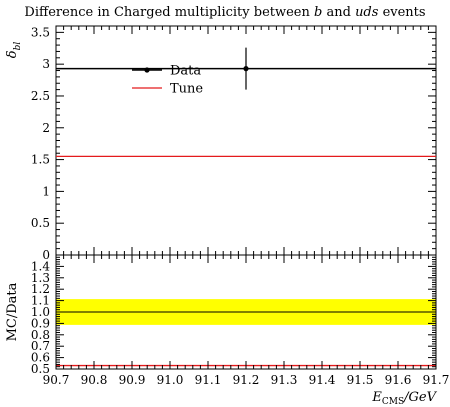 This screenshot has width=450, height=407. What do you see at coordinates (322, 380) in the screenshot?
I see `ratio-xtick-label: 91.4` at bounding box center [322, 380].